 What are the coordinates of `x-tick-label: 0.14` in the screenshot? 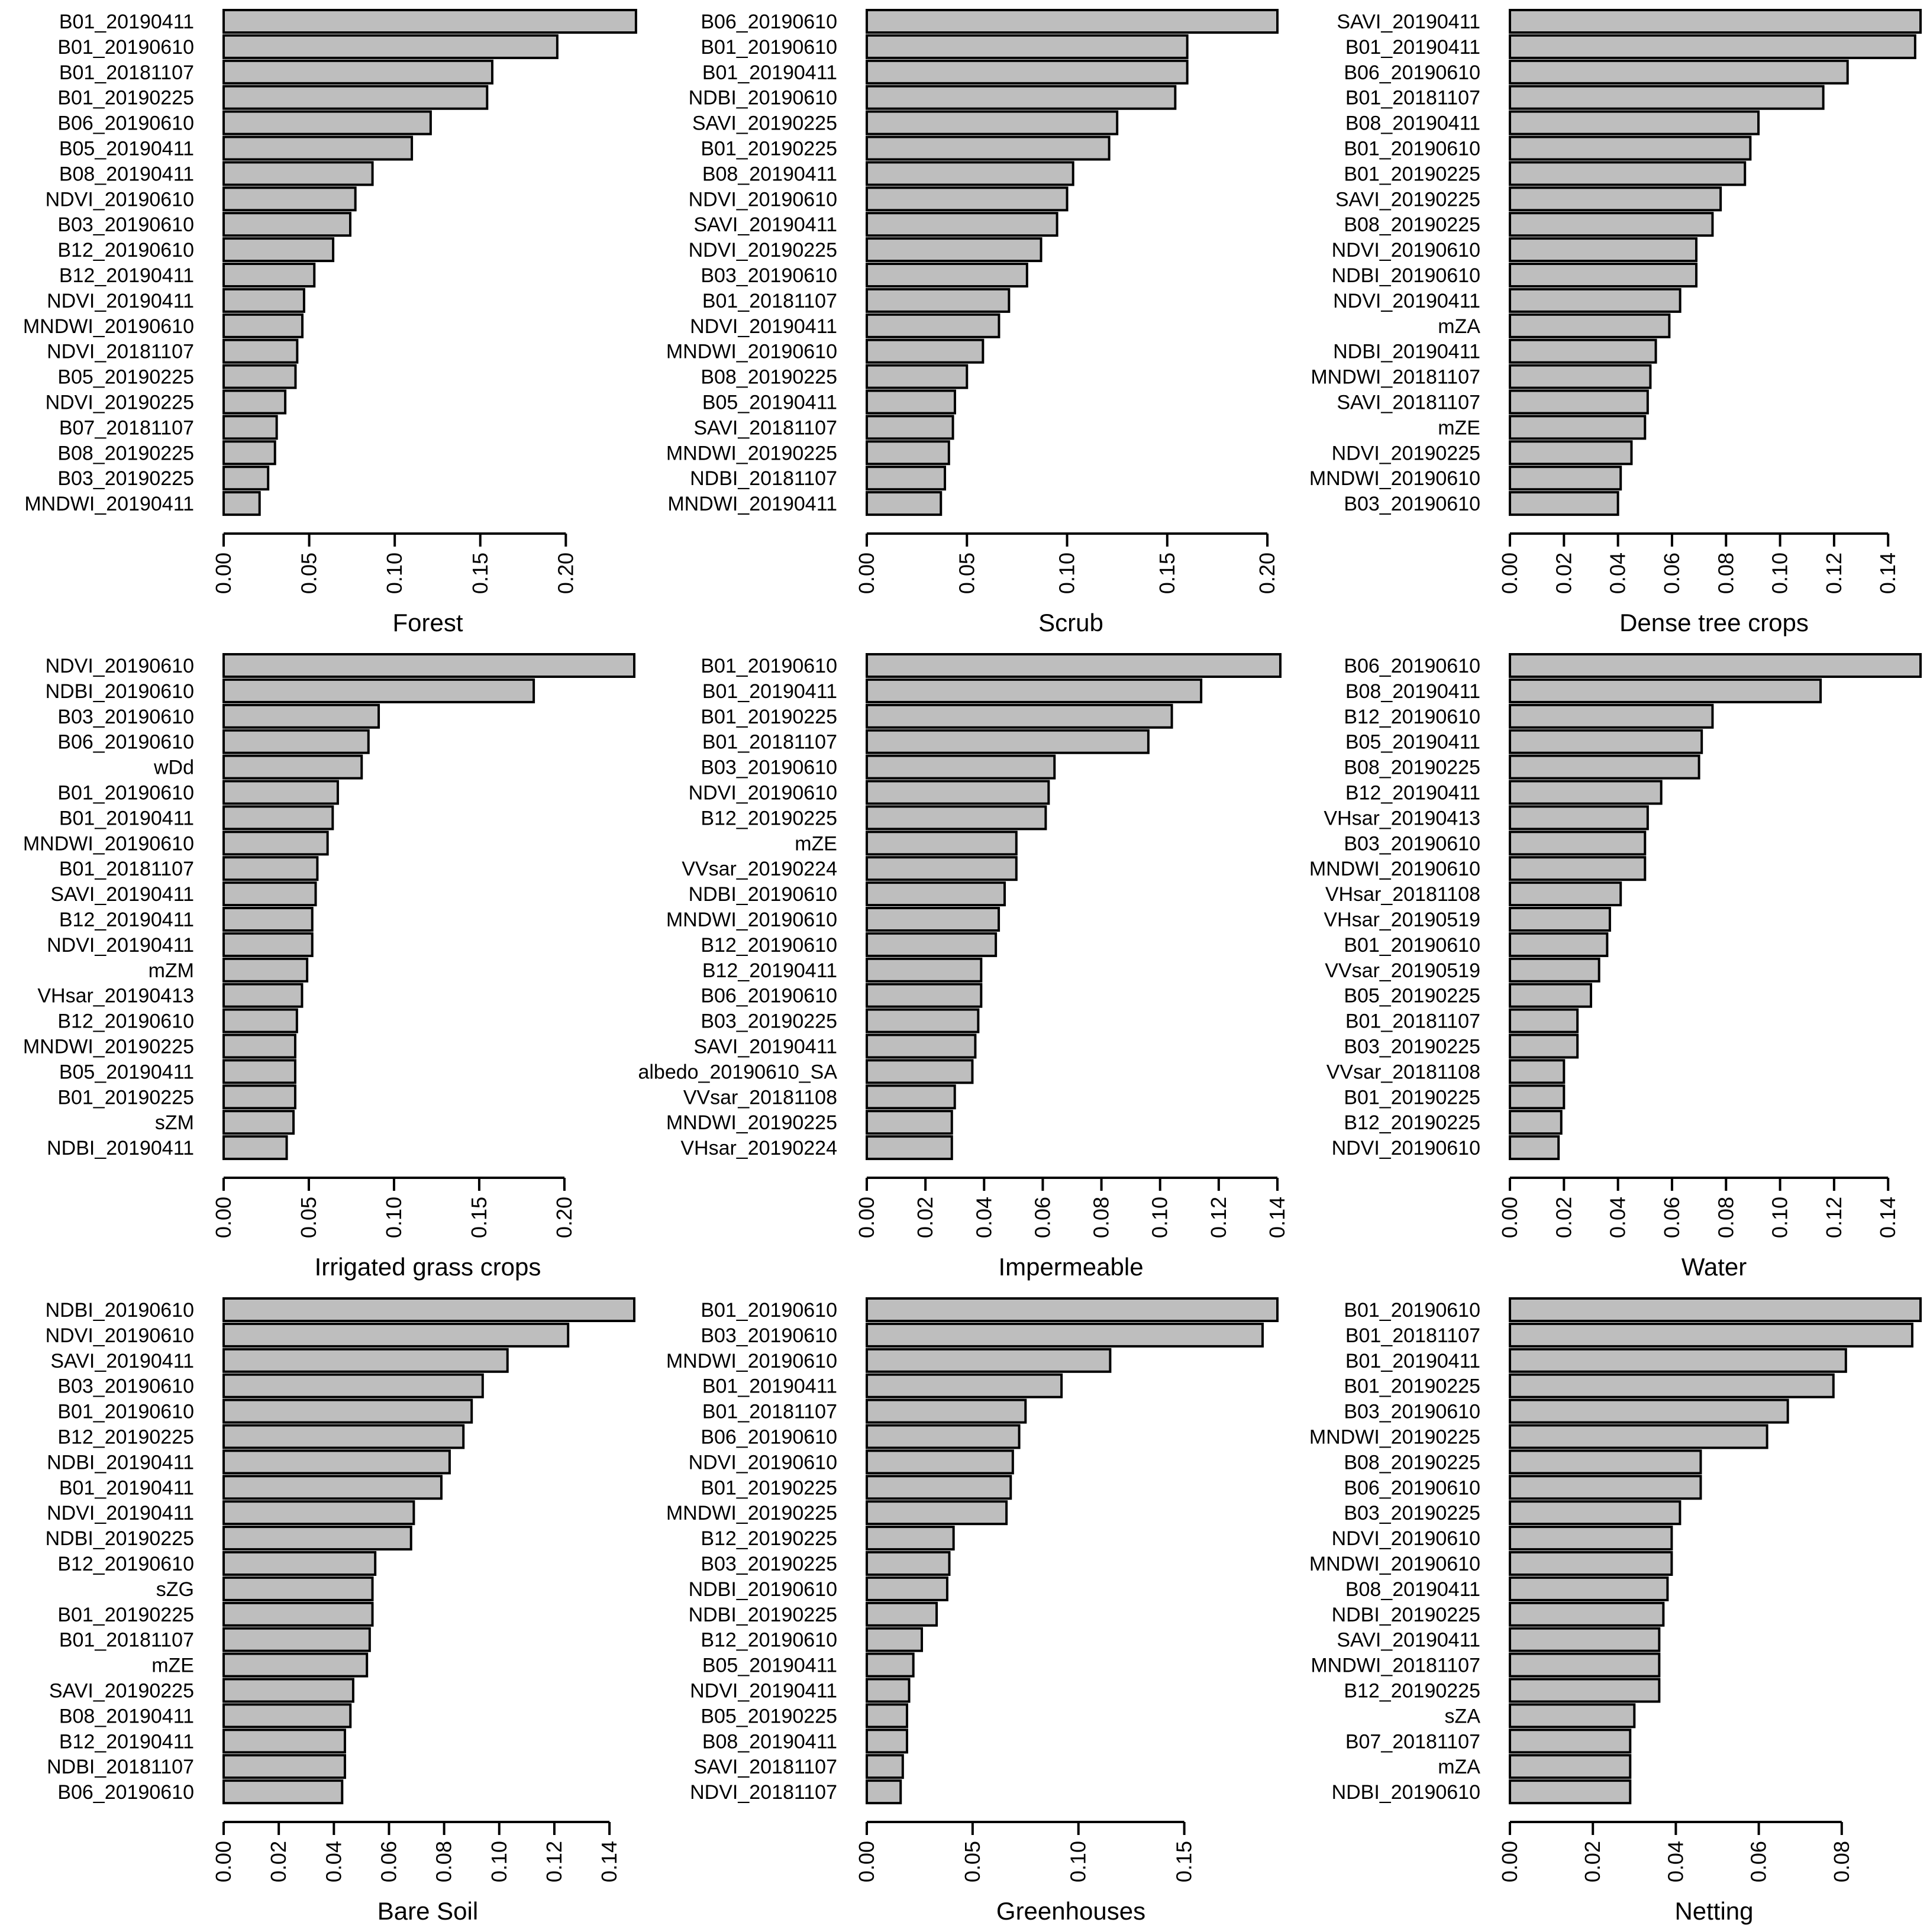 It's located at (1277, 1217).